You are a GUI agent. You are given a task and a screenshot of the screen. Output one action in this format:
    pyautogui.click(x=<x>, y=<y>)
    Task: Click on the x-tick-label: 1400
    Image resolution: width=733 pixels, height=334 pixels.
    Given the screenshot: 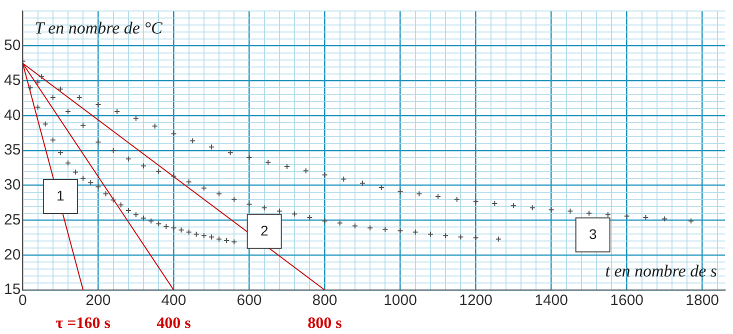 What is the action you would take?
    pyautogui.click(x=551, y=301)
    